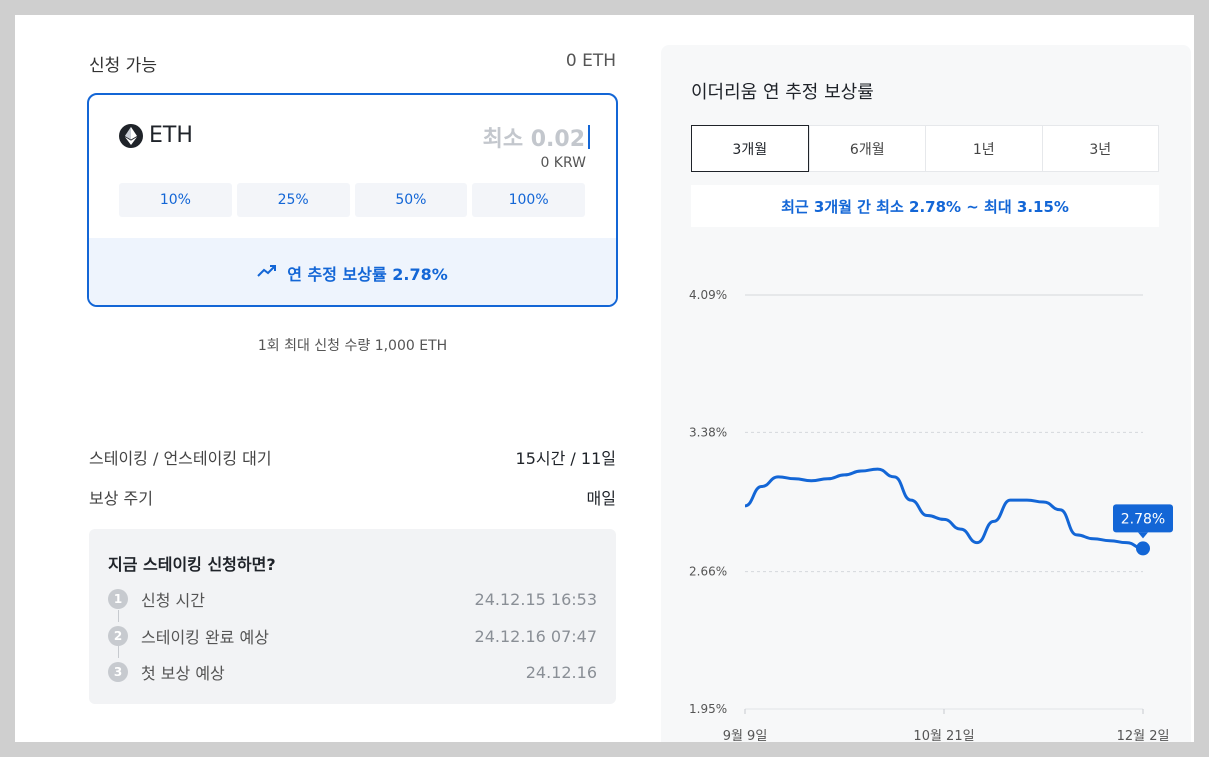 The height and width of the screenshot is (757, 1209). What do you see at coordinates (352, 672) in the screenshot?
I see `schedule-step: 3 첫 보상 예상 24.12.16` at bounding box center [352, 672].